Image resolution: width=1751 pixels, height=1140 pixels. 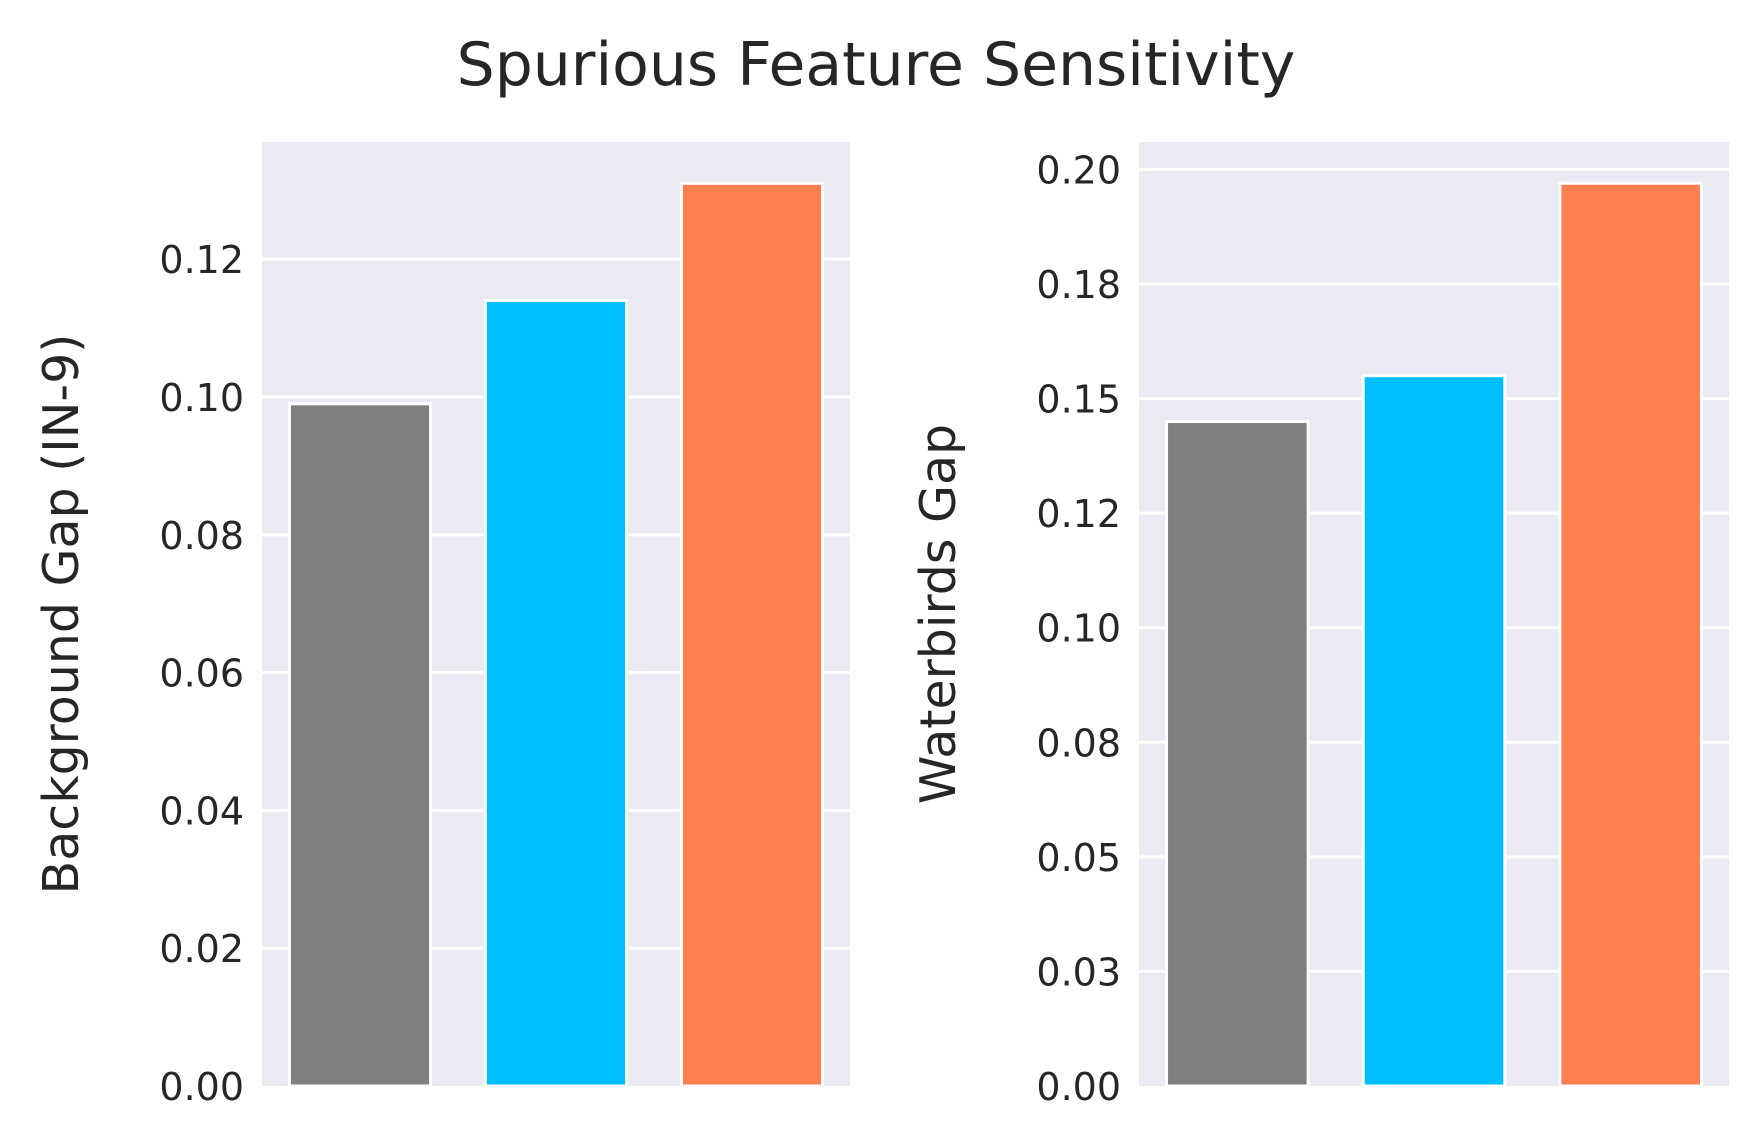 I want to click on y-tick-label: 0.05, so click(x=1078, y=858).